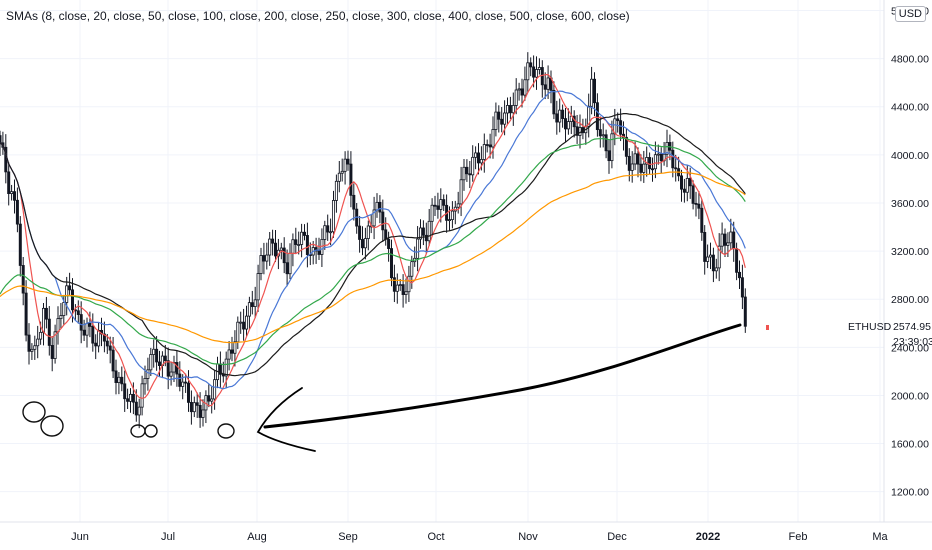 This screenshot has width=932, height=550. I want to click on time-tick-label: Nov, so click(528, 537).